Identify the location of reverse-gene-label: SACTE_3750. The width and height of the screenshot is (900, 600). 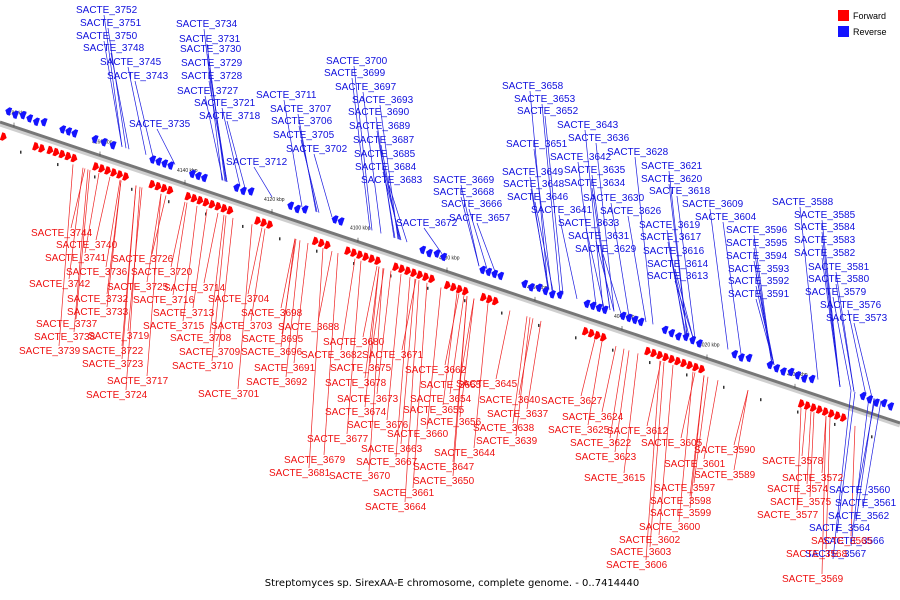
(107, 36).